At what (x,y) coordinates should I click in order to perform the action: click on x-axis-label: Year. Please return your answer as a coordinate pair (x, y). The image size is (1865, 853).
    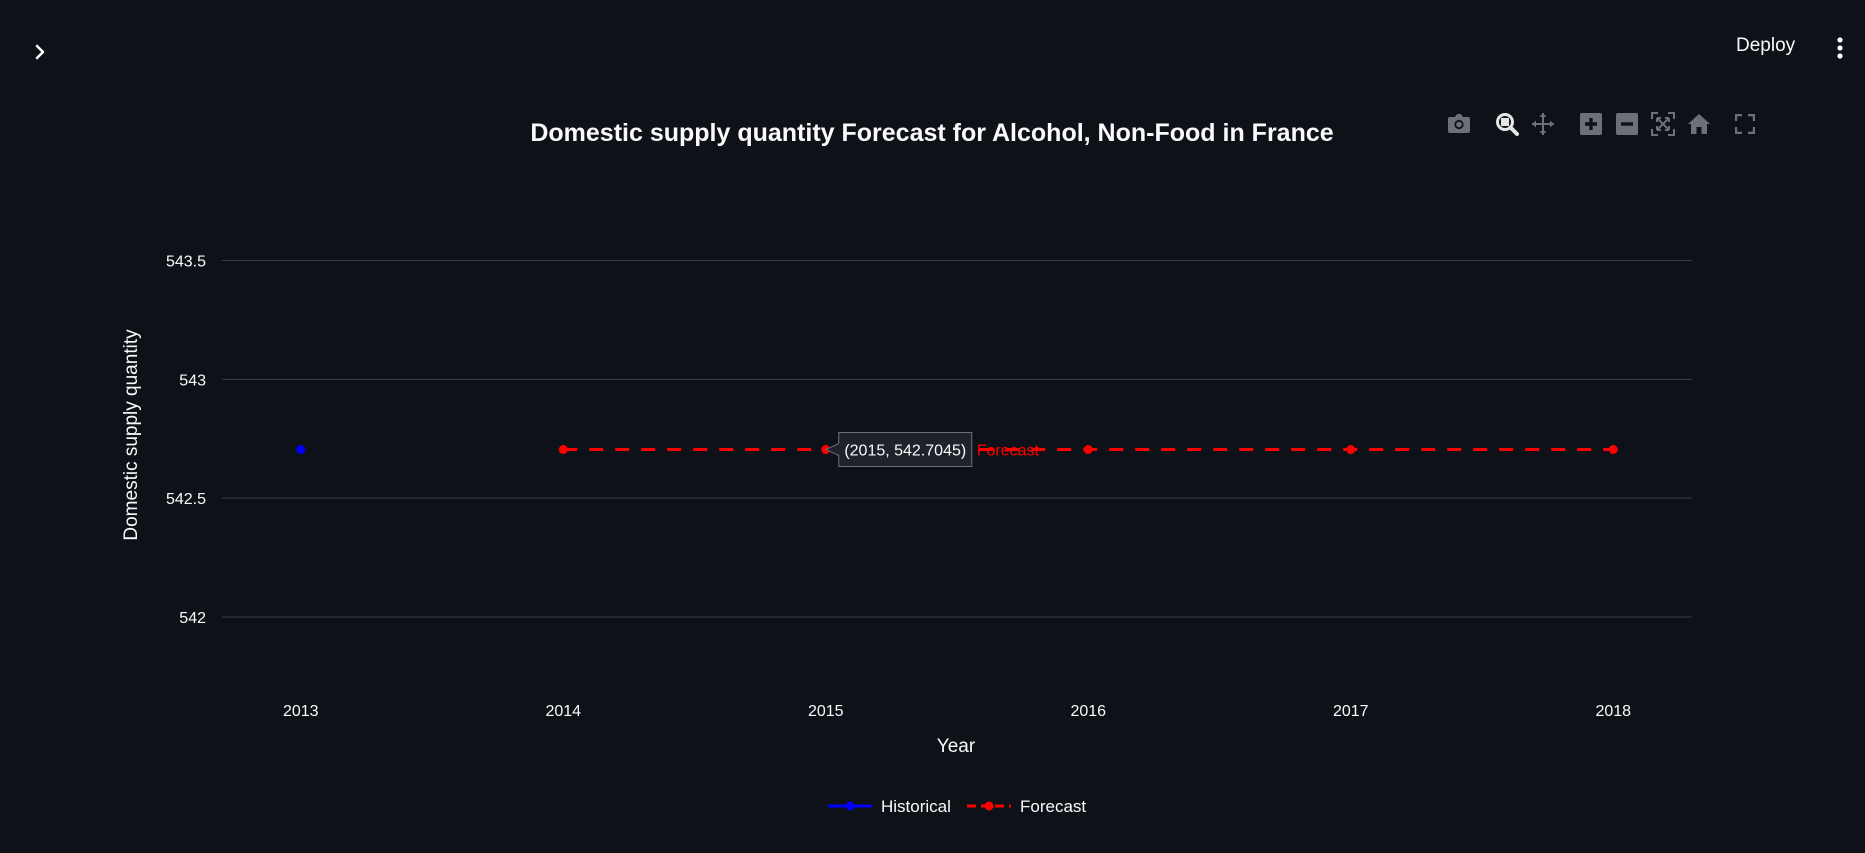
    Looking at the image, I should click on (956, 746).